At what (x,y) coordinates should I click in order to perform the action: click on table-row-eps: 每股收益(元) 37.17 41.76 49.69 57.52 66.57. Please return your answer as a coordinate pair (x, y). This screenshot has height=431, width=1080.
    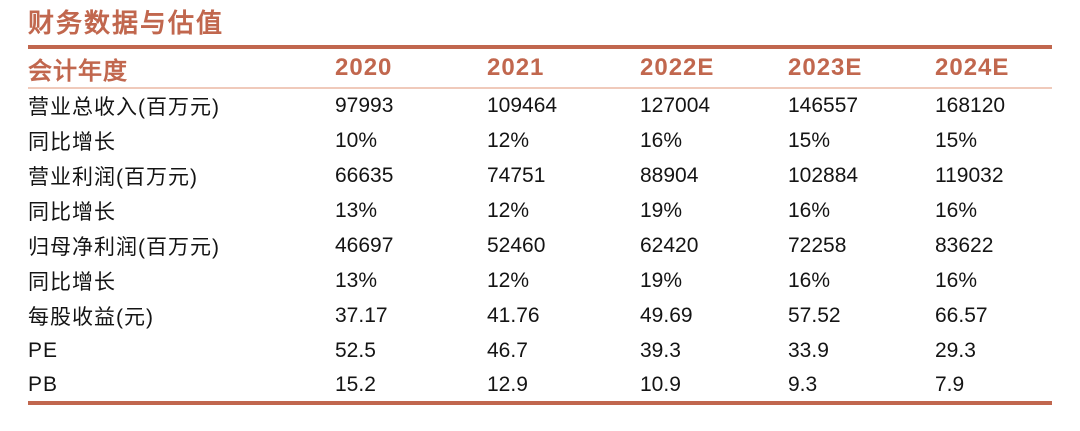
    Looking at the image, I should click on (540, 315).